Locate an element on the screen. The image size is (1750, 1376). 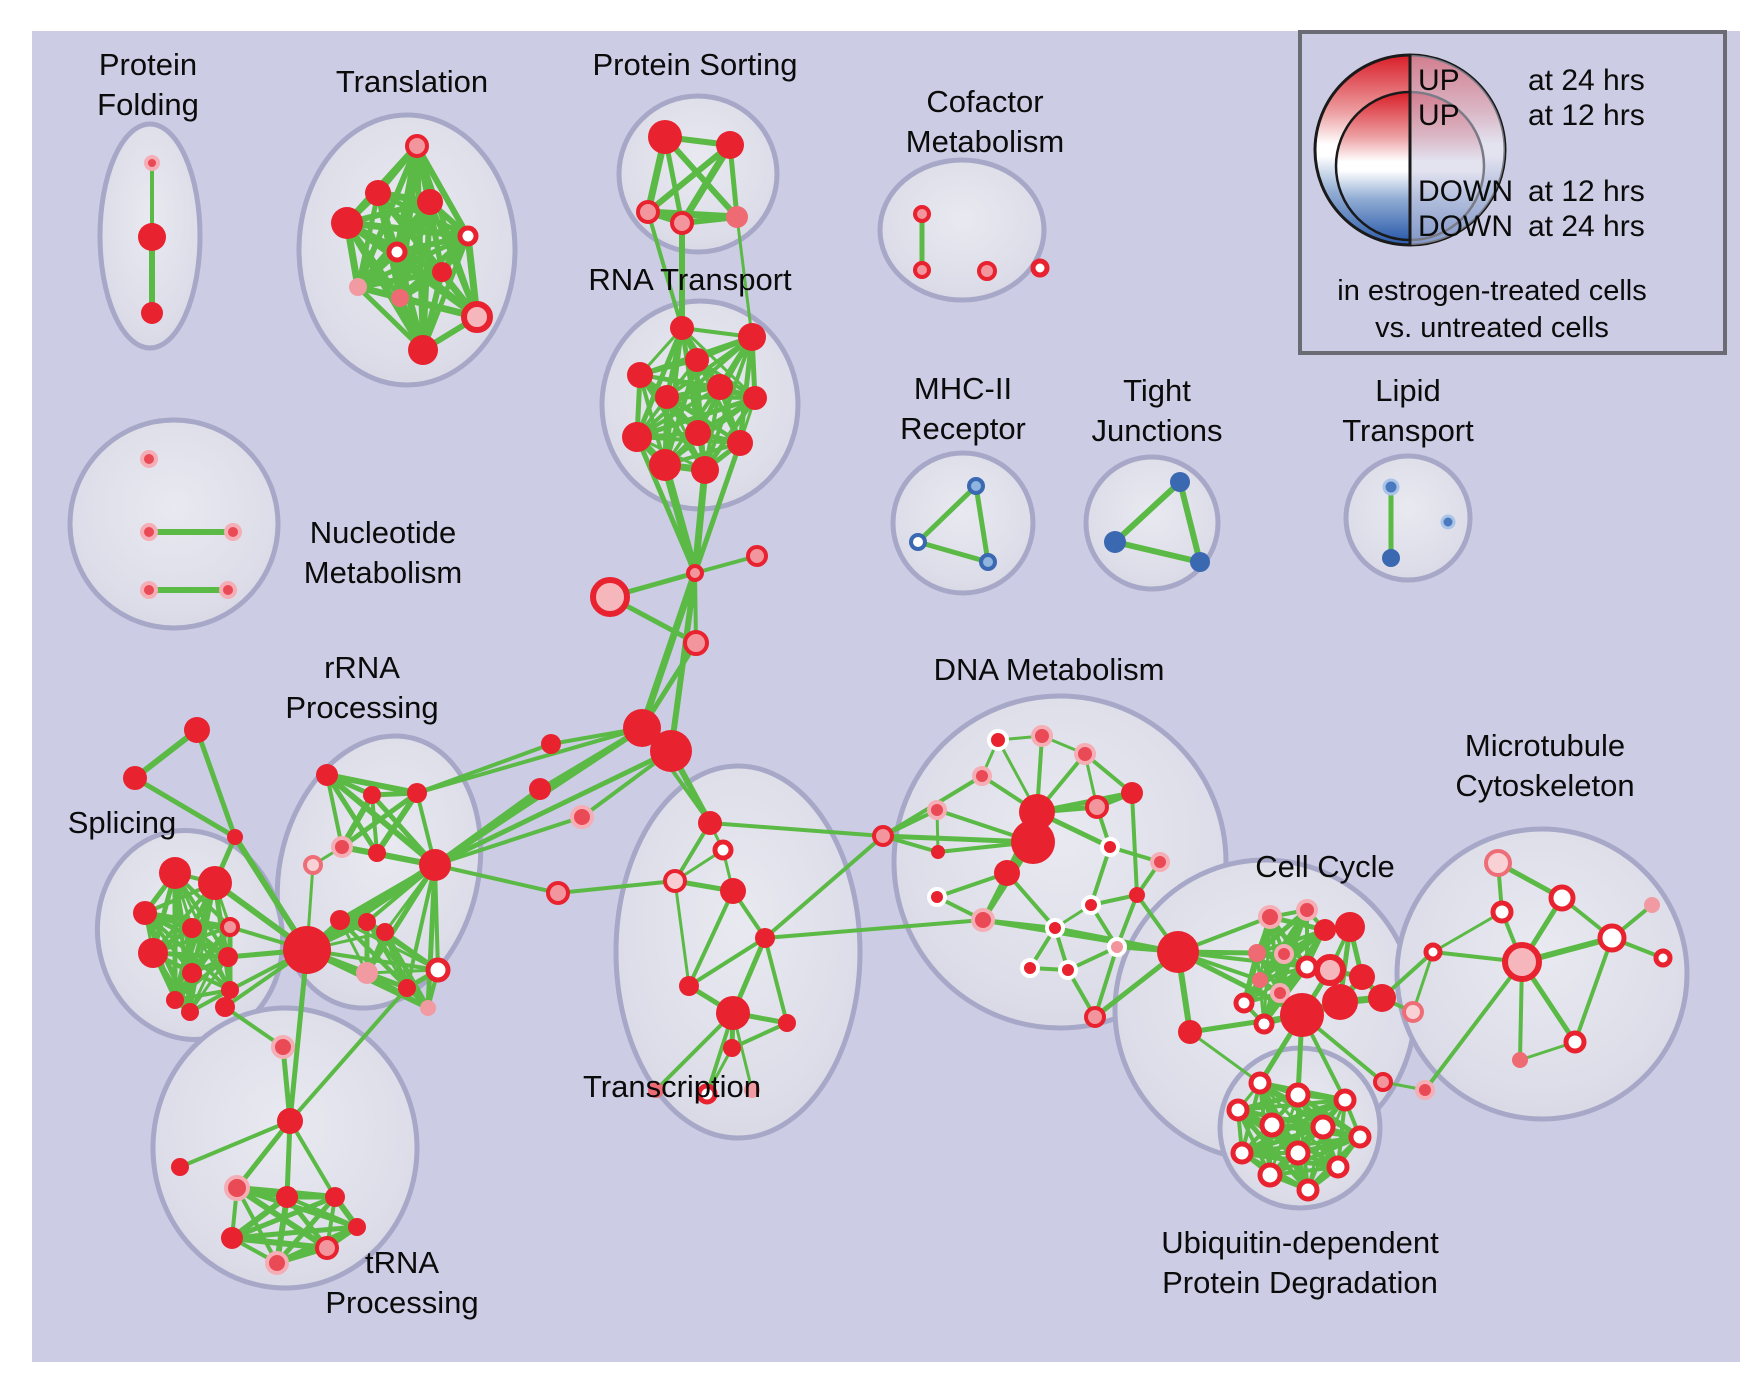
legend-time-label: at 12 hrs is located at coordinates (1586, 115).